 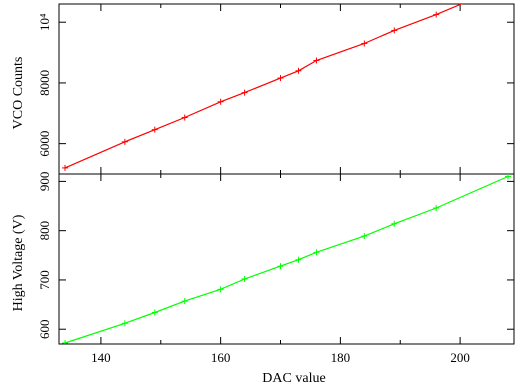 I want to click on top-y-axis-title: VCO Counts, so click(x=18, y=93).